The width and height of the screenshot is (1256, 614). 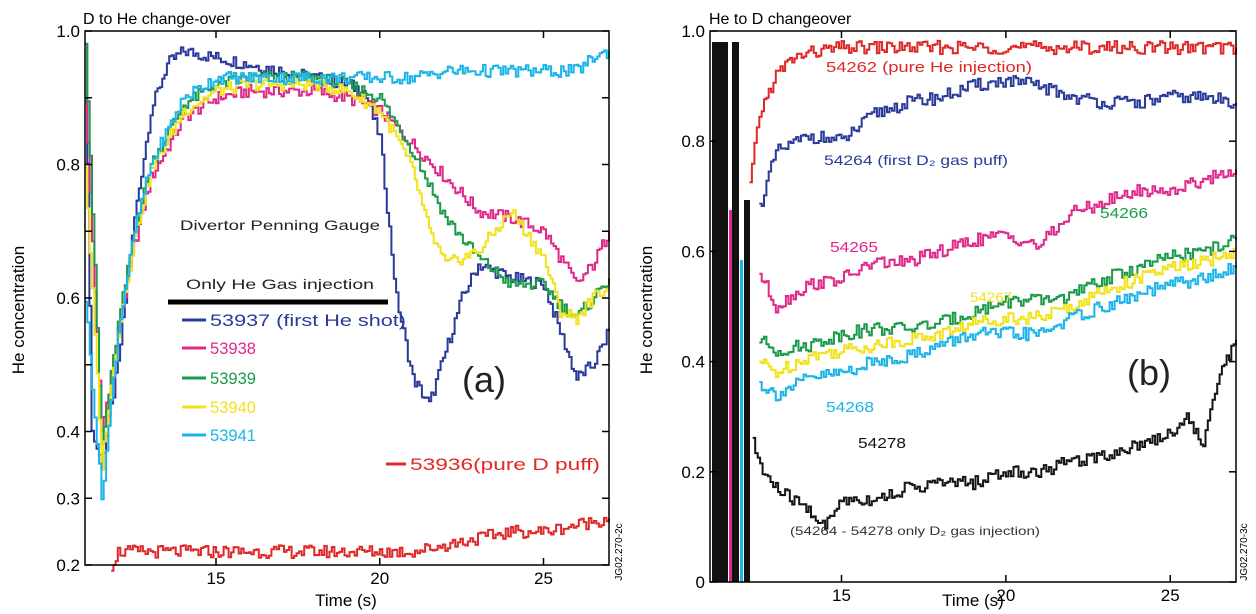 I want to click on series-label: 53938, so click(x=233, y=348).